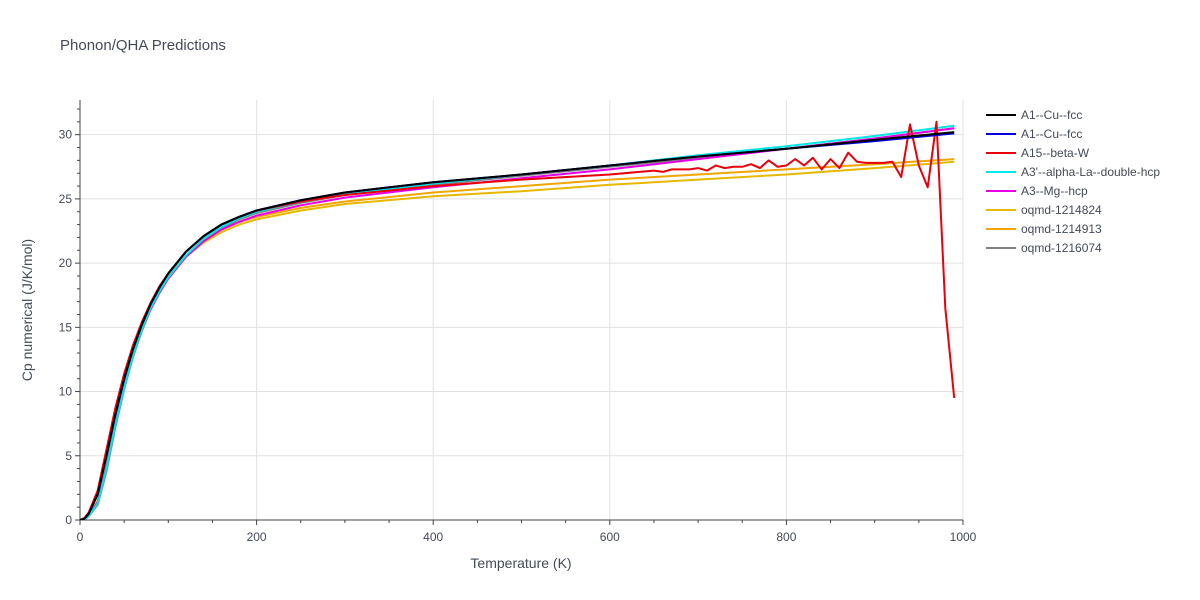 The width and height of the screenshot is (1200, 600). I want to click on x-tick-label: 800, so click(786, 537).